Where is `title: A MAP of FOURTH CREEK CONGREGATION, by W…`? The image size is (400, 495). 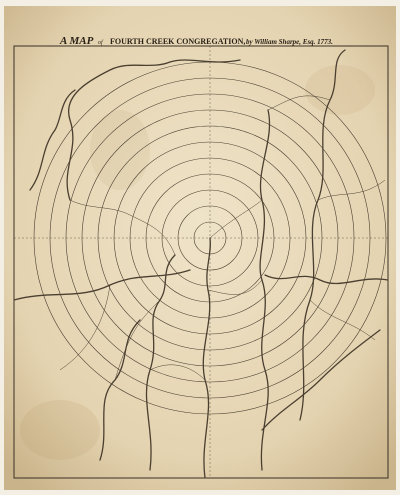 title: A MAP of FOURTH CREEK CONGREGATION, by W… is located at coordinates (196, 41).